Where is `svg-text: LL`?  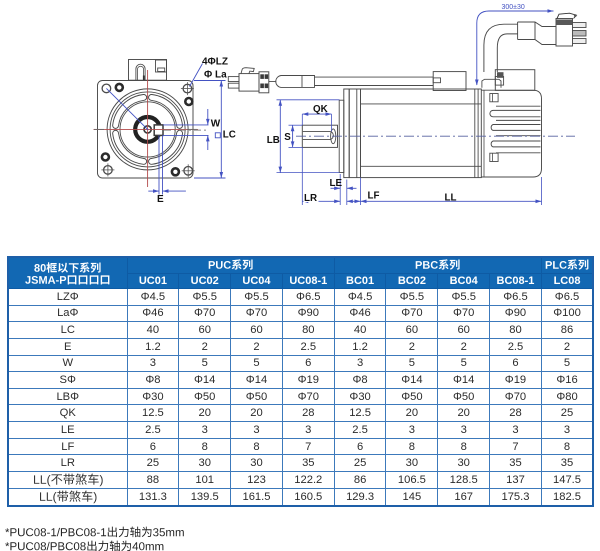 svg-text: LL is located at coordinates (451, 197).